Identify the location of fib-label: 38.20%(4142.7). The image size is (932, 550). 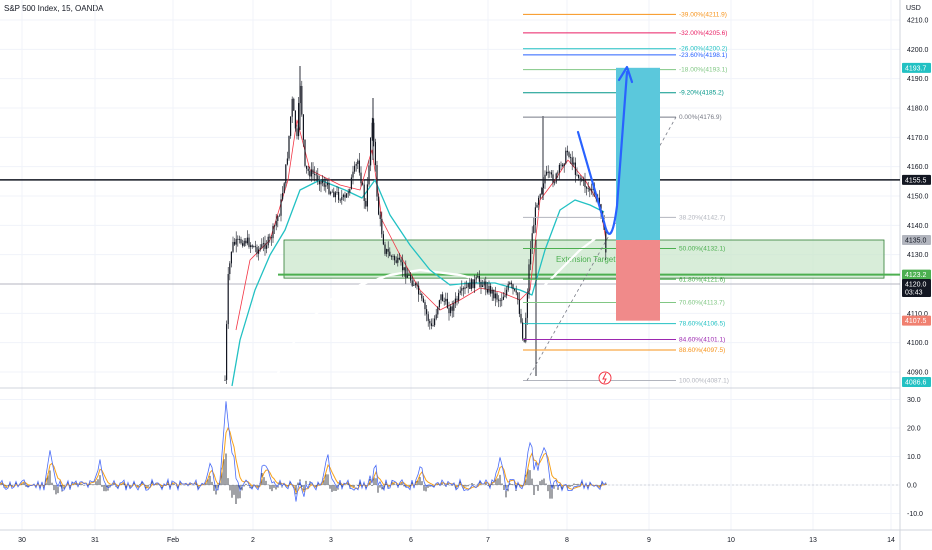
(702, 217).